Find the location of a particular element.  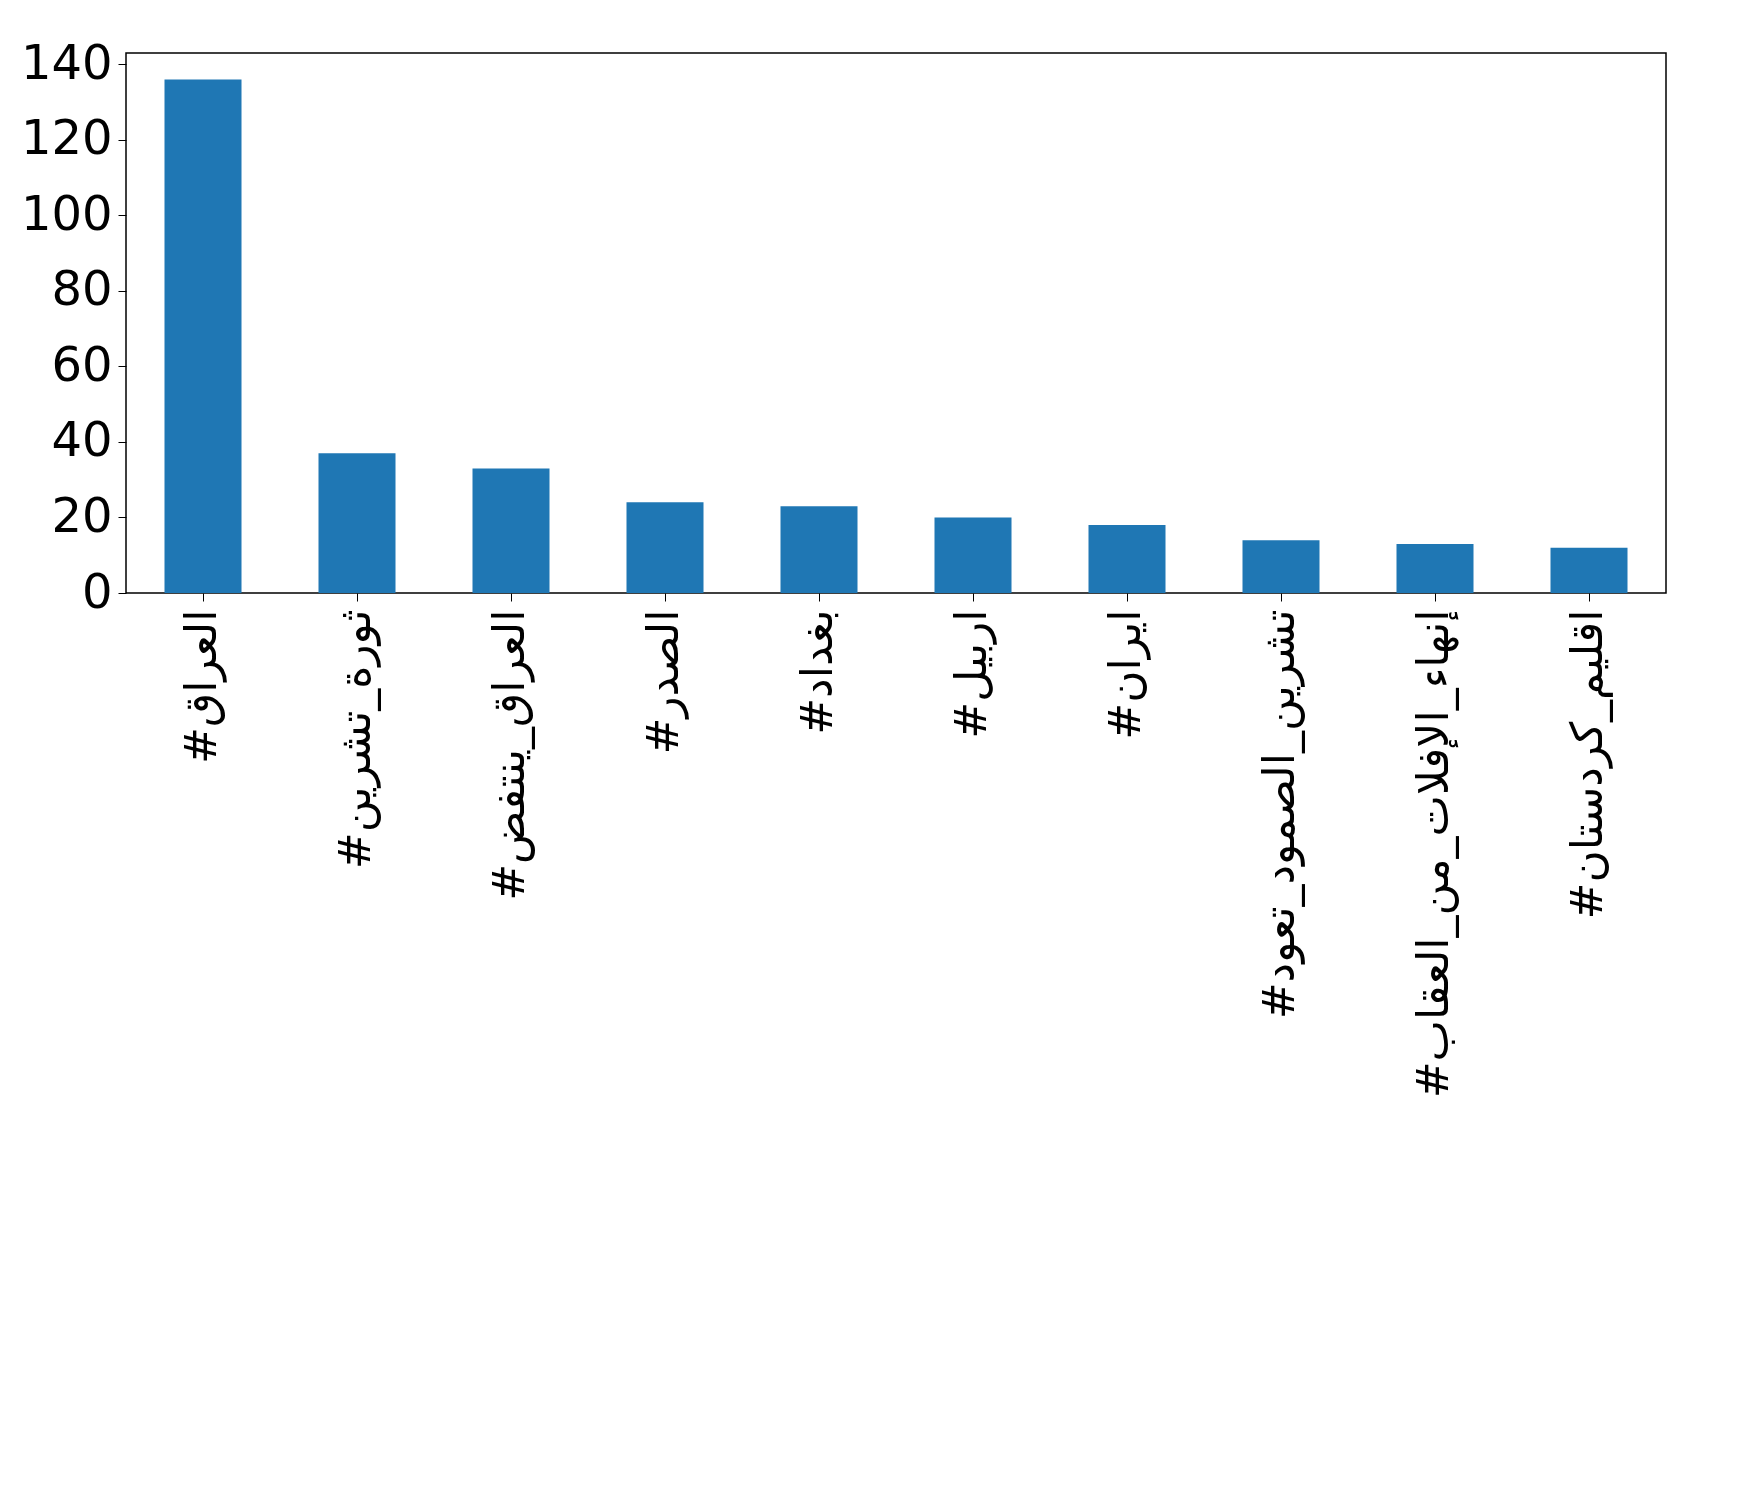

x-tick-label: #الصدر is located at coordinates (663, 682).